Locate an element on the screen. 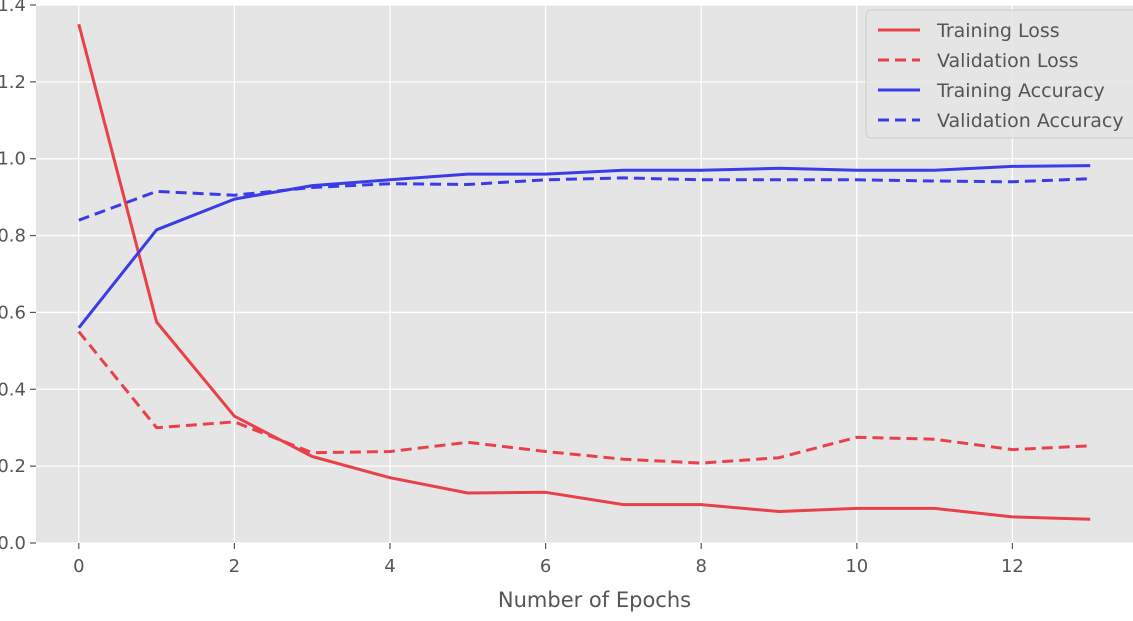 The height and width of the screenshot is (621, 1133). legend-label: Training Accuracy is located at coordinates (1020, 91).